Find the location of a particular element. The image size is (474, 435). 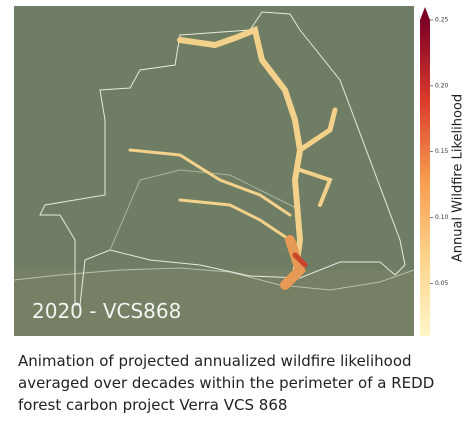

colorbar-tick-label: 0.05 is located at coordinates (442, 283).